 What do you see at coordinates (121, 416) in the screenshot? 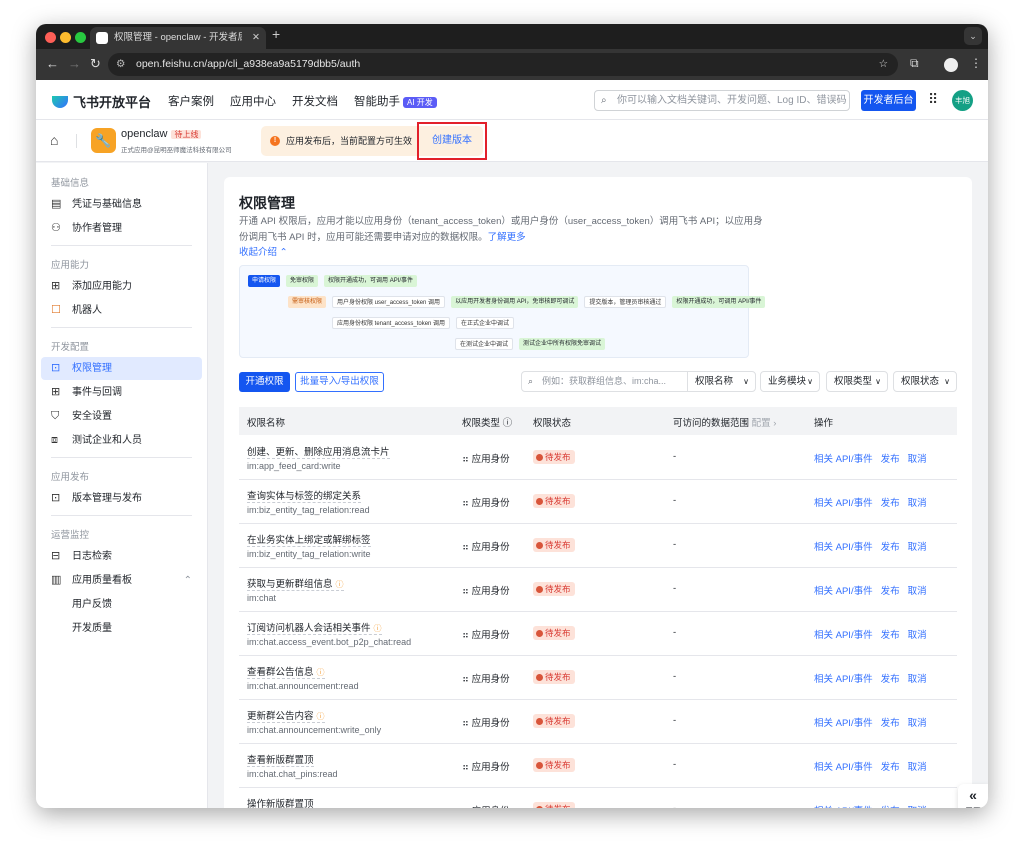
I see `sidebar-item: ⛉ 安全设置` at bounding box center [121, 416].